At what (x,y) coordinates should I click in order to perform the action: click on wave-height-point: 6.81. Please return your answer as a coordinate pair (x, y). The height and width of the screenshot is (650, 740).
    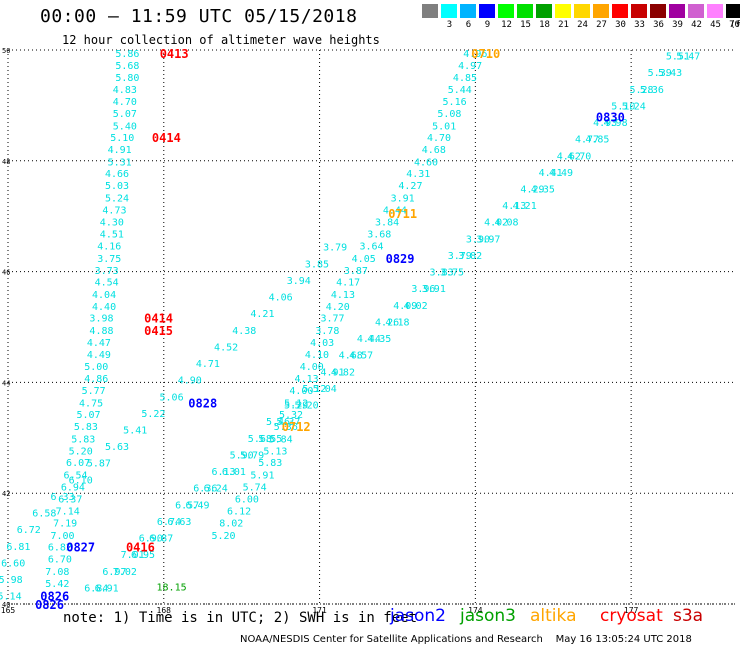
    Looking at the image, I should click on (18, 547).